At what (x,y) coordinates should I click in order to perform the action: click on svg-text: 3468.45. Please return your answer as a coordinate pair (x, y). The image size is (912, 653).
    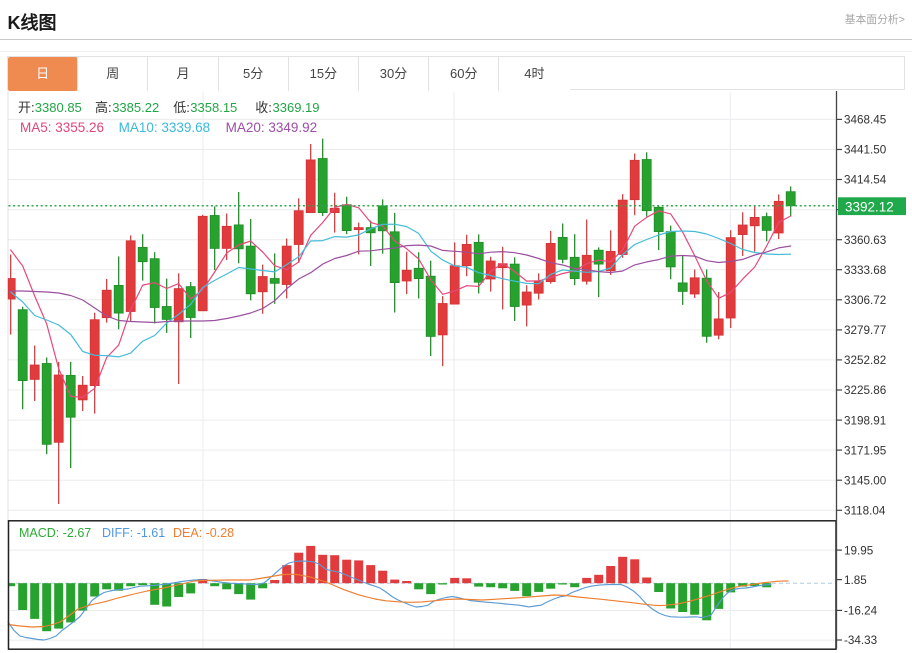
    Looking at the image, I should click on (865, 120).